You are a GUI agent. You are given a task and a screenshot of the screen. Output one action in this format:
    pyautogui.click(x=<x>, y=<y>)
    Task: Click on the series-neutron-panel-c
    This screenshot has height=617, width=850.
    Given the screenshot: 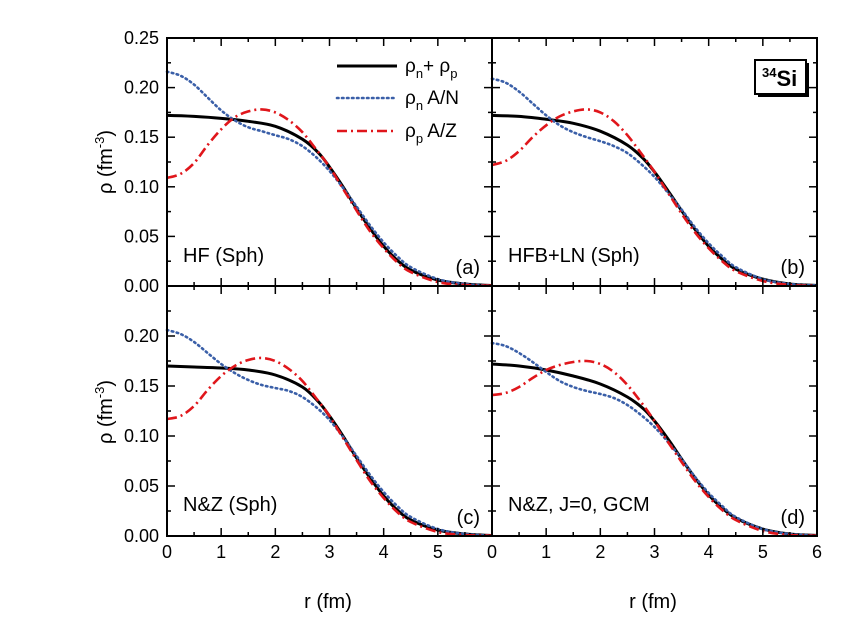 What is the action you would take?
    pyautogui.click(x=329, y=432)
    